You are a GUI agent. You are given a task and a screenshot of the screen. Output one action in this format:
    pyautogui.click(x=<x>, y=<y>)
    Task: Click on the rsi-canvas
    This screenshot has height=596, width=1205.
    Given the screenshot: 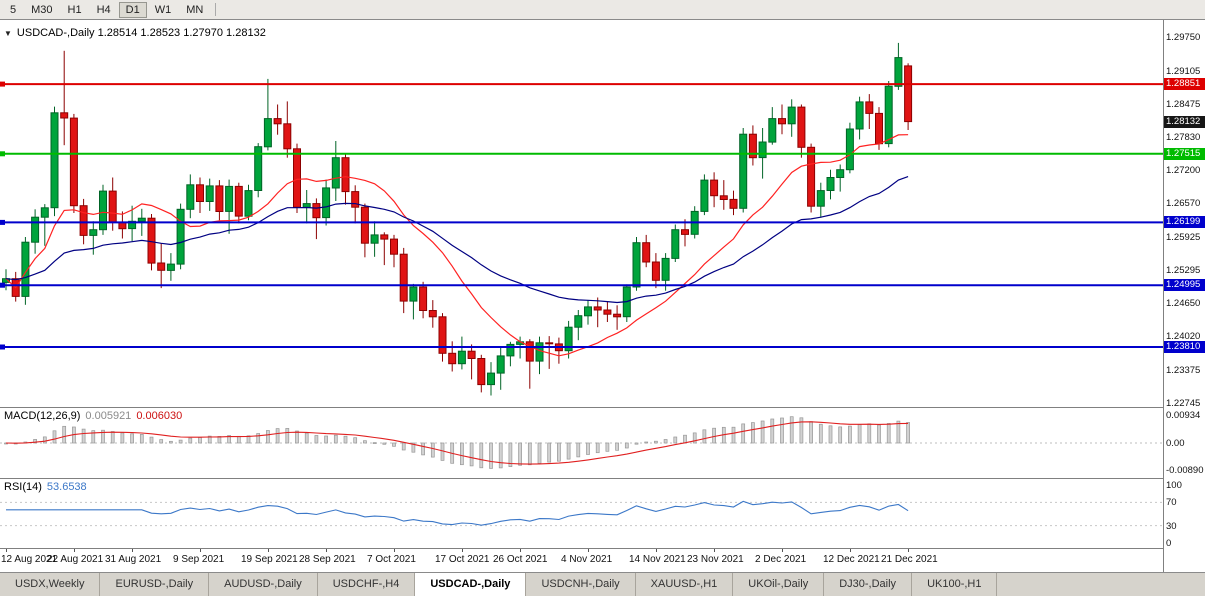 What is the action you would take?
    pyautogui.click(x=581, y=513)
    